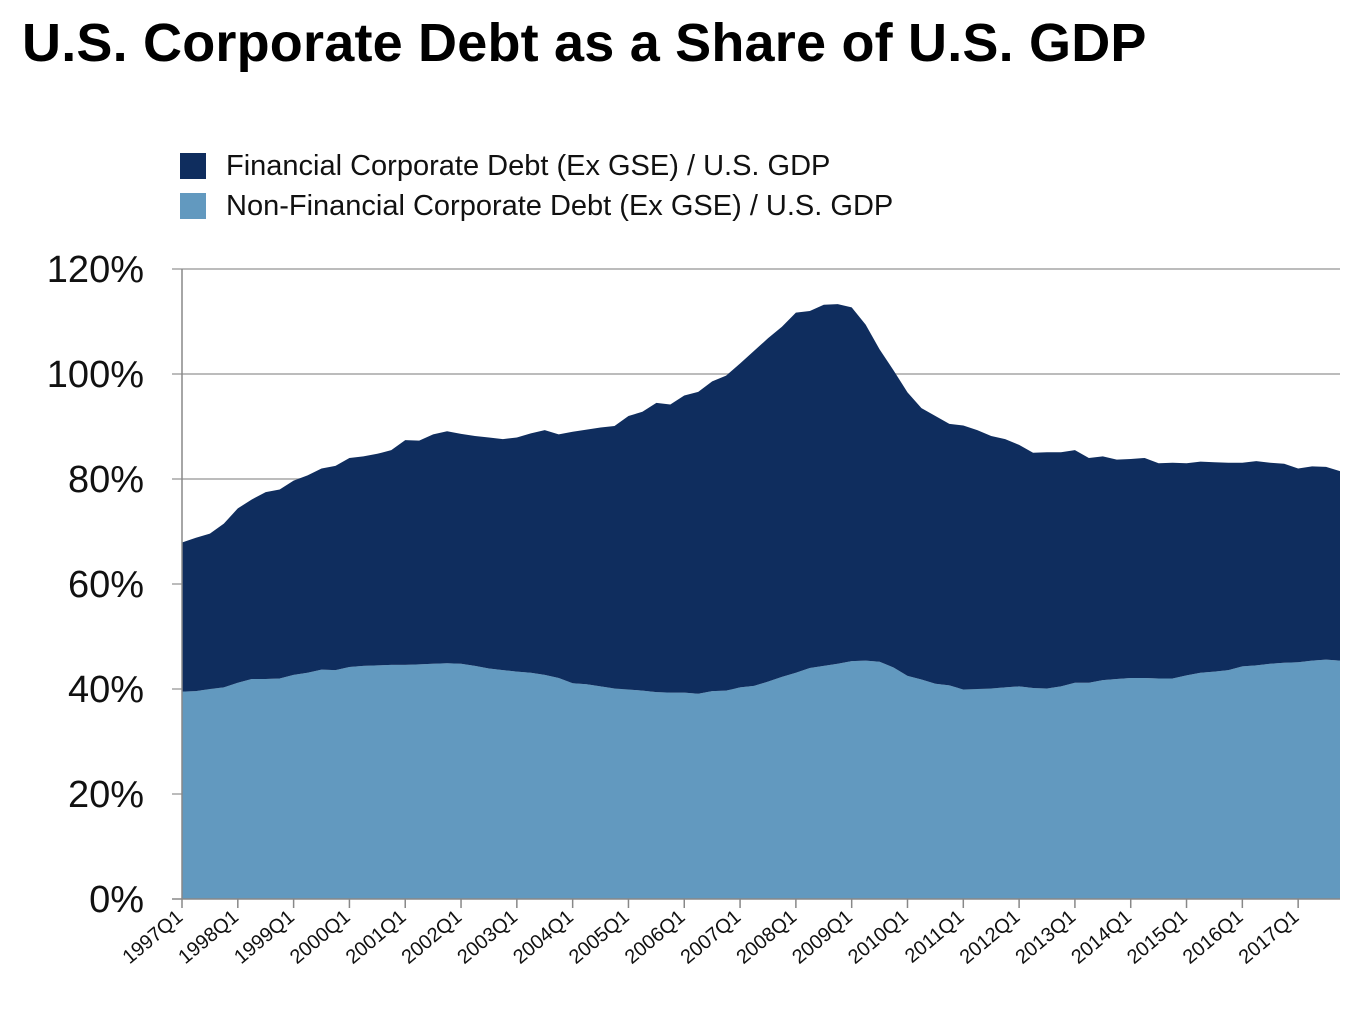 This screenshot has height=1020, width=1372. What do you see at coordinates (376, 937) in the screenshot?
I see `x-tick-label: 2001Q1` at bounding box center [376, 937].